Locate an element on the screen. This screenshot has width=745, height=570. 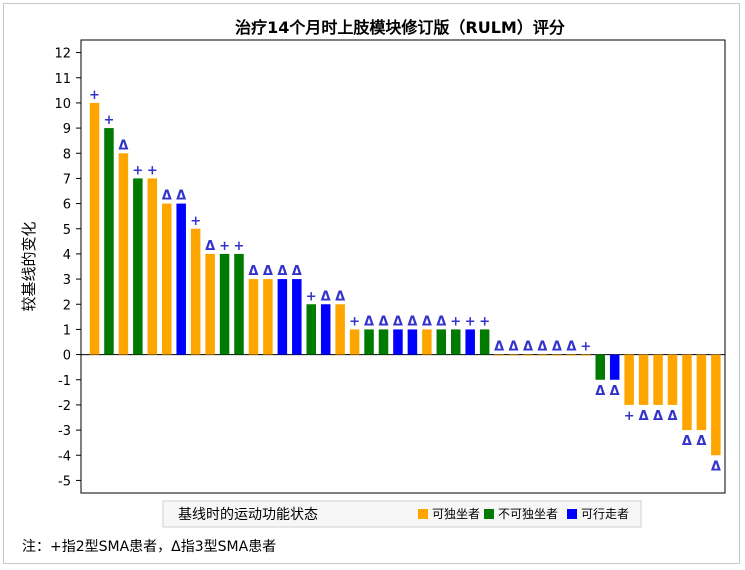
y-tick-label: 12 is located at coordinates (62, 54).